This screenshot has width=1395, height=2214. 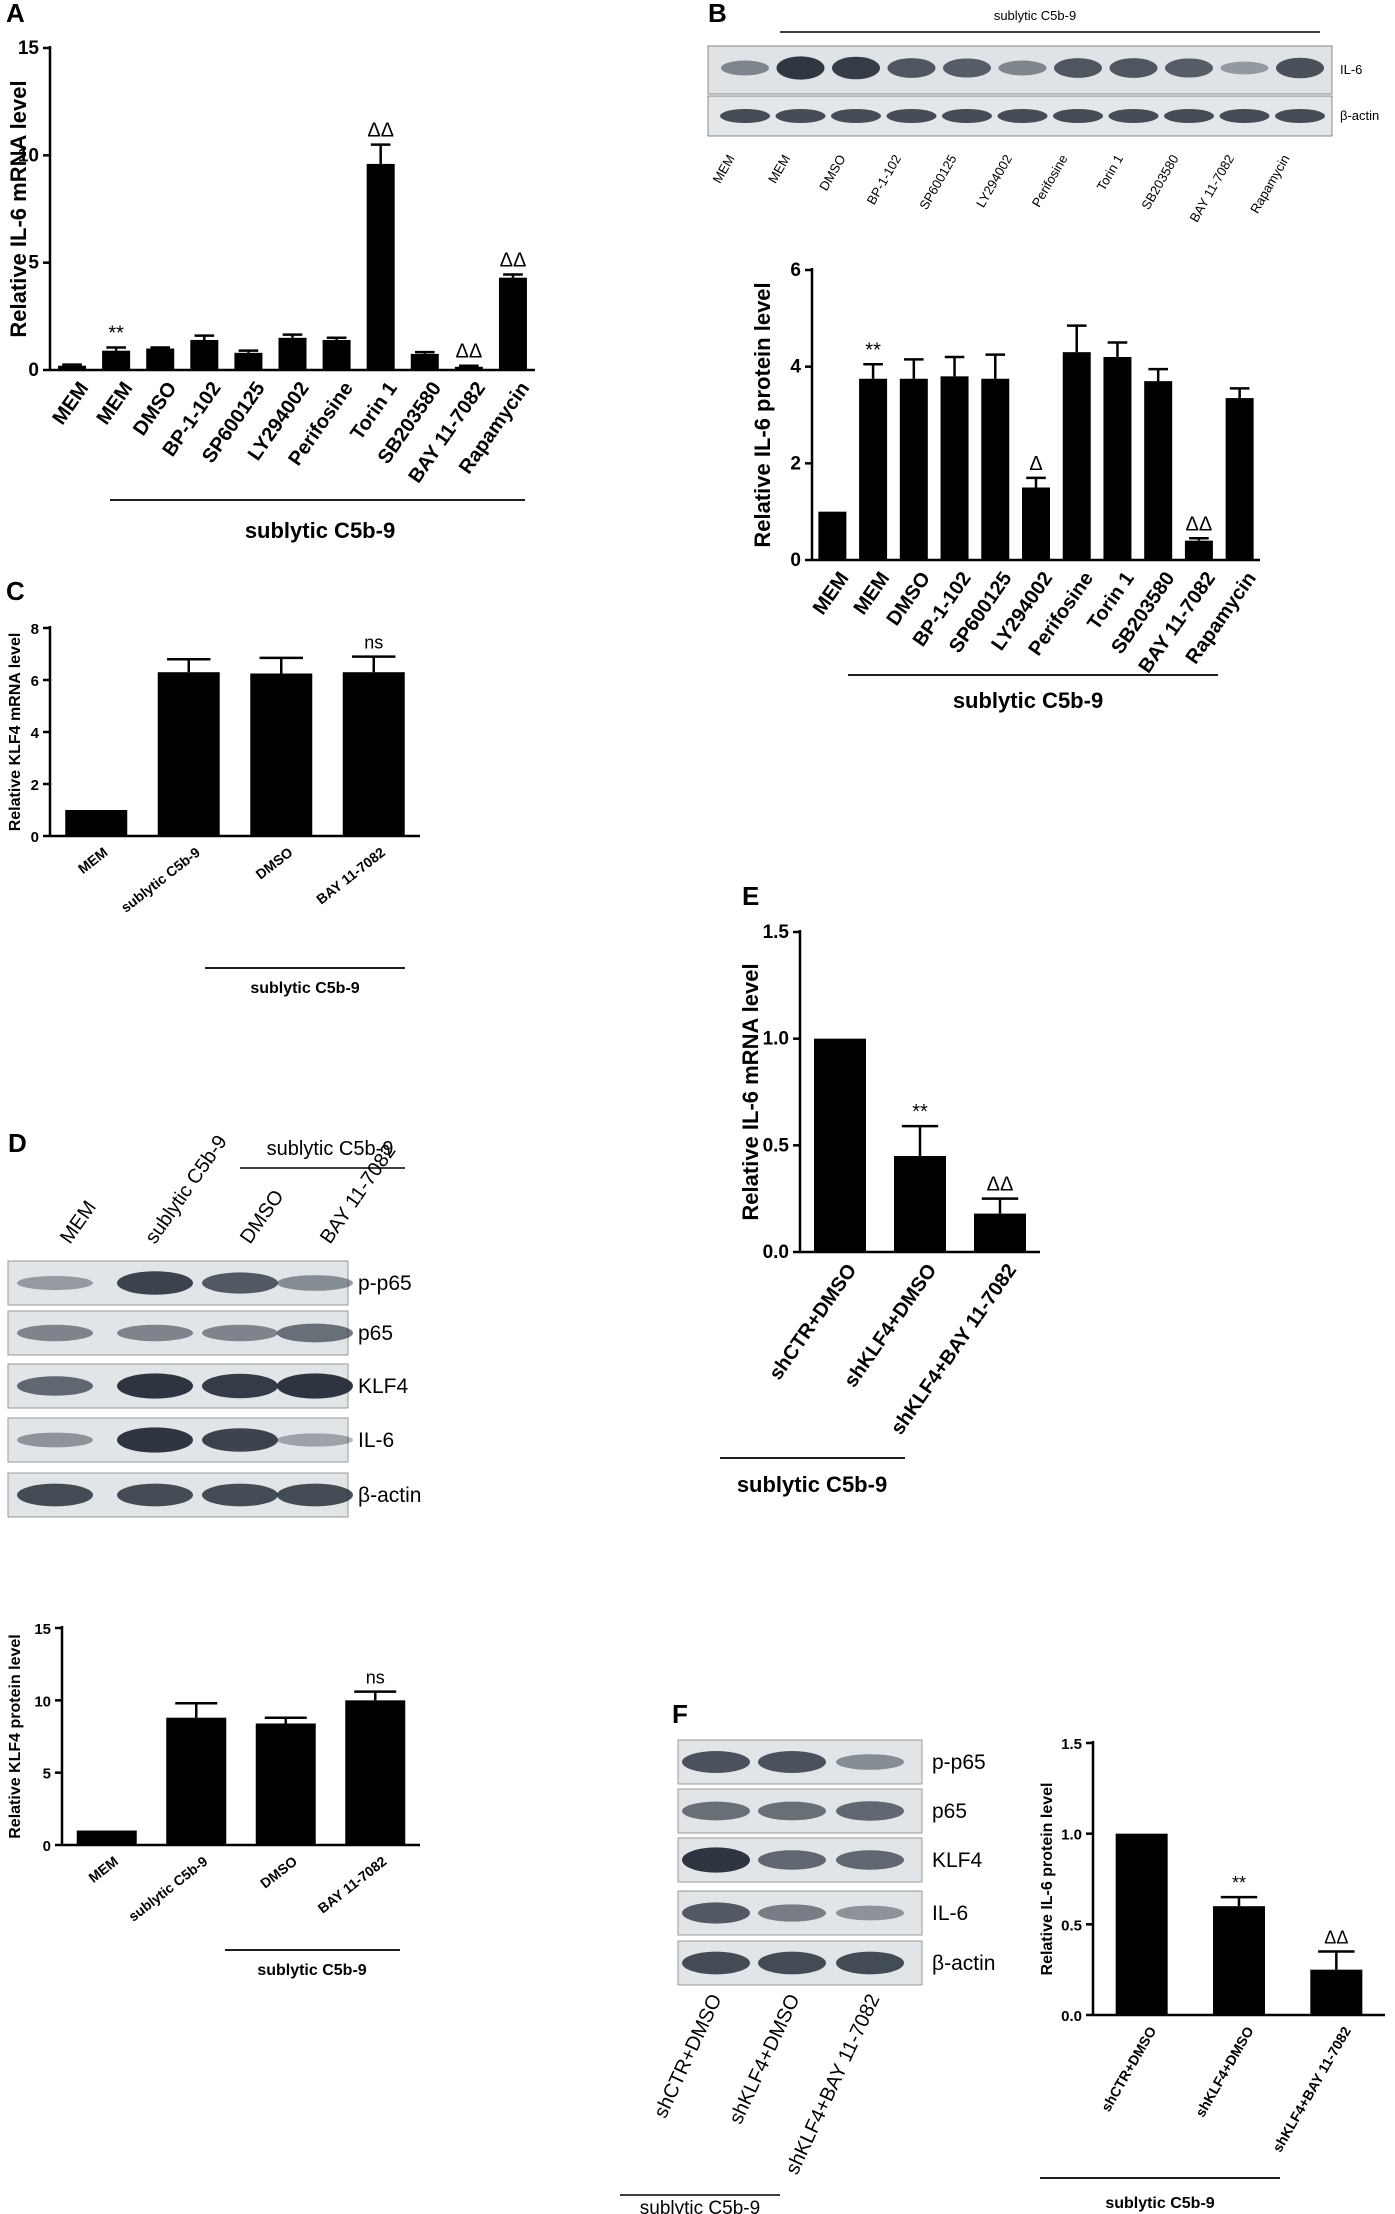 What do you see at coordinates (1159, 182) in the screenshot?
I see `blot-b-lane-label: SB203580` at bounding box center [1159, 182].